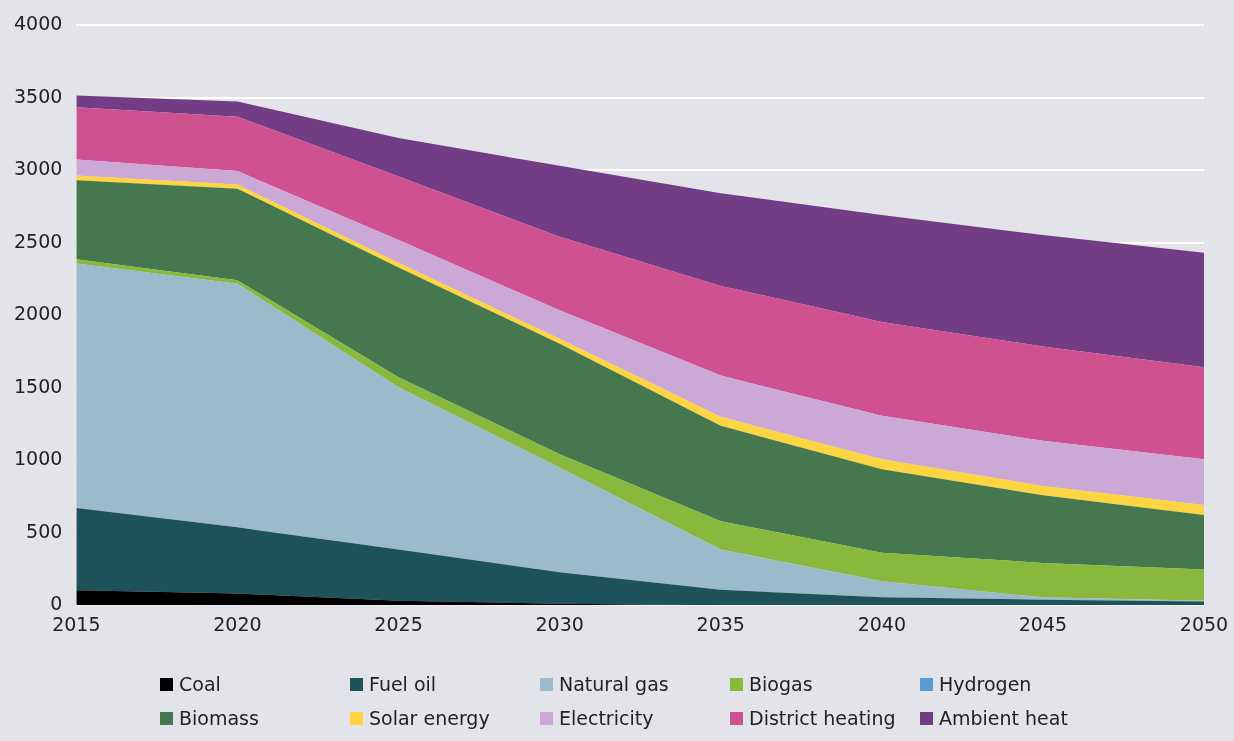 The height and width of the screenshot is (741, 1234). I want to click on x-tick-label: 2035, so click(720, 623).